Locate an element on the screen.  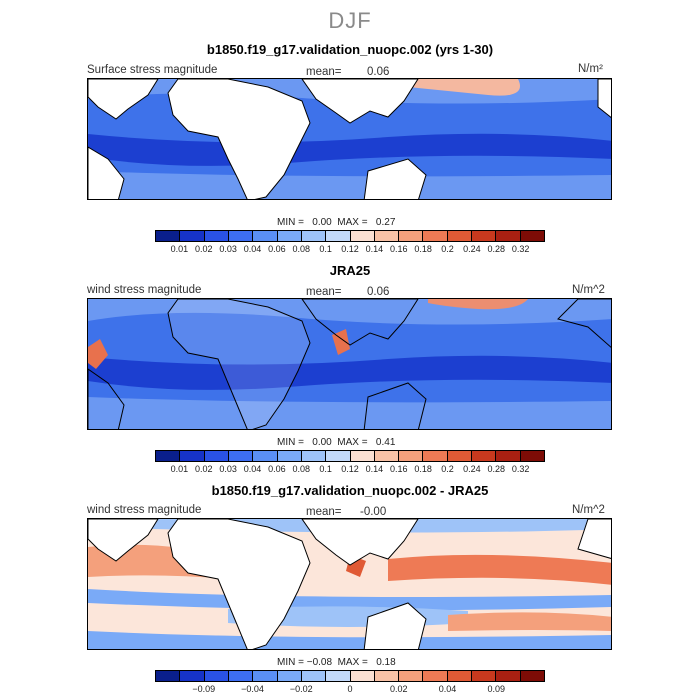
colorbar-label: −0.02 is located at coordinates (301, 689).